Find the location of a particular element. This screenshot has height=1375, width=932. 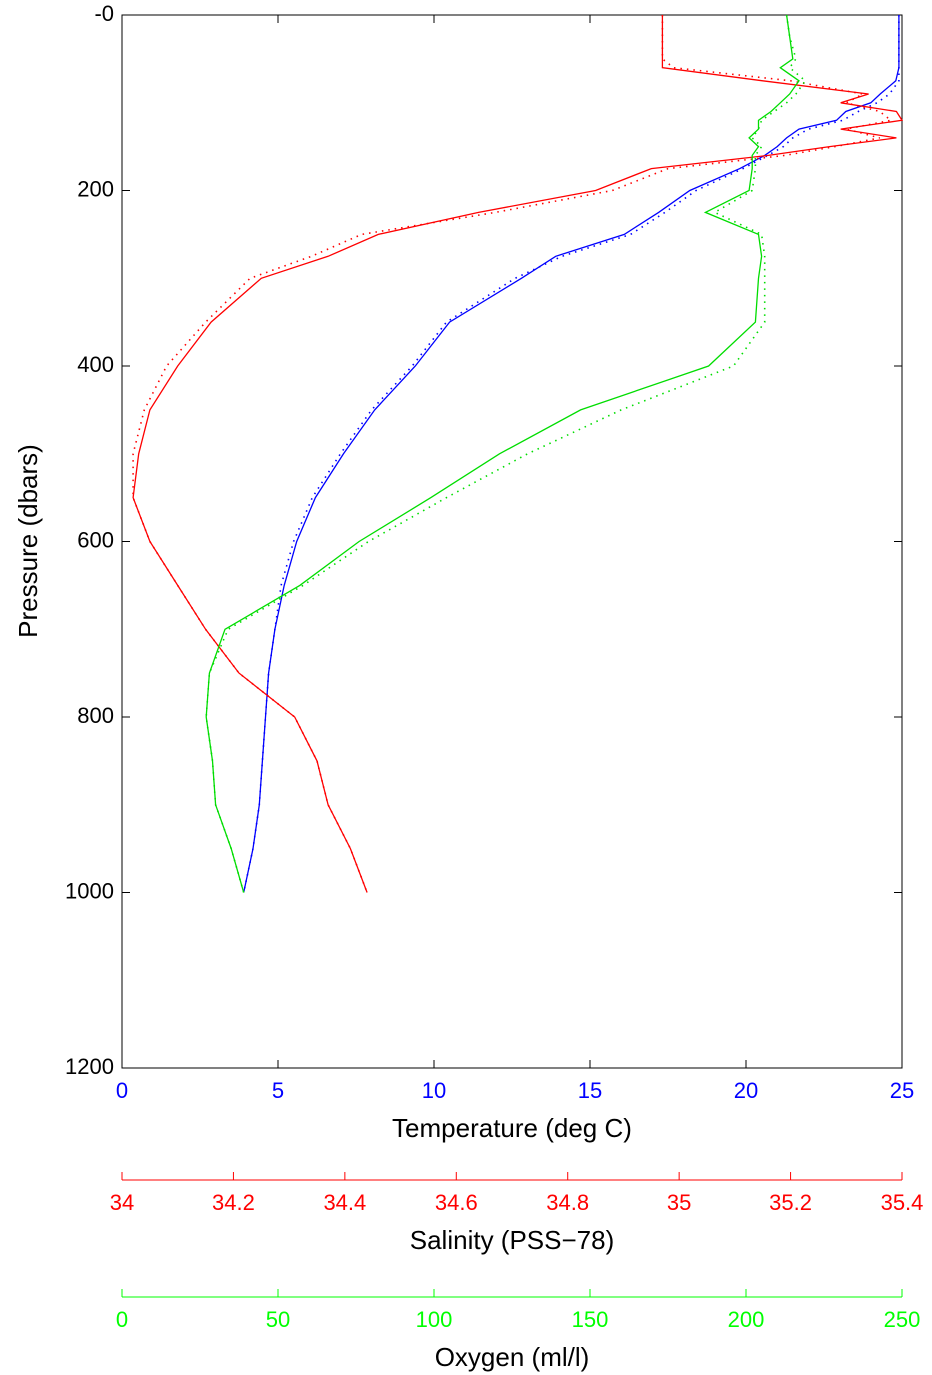

x-tick-label: 35 is located at coordinates (679, 1202).